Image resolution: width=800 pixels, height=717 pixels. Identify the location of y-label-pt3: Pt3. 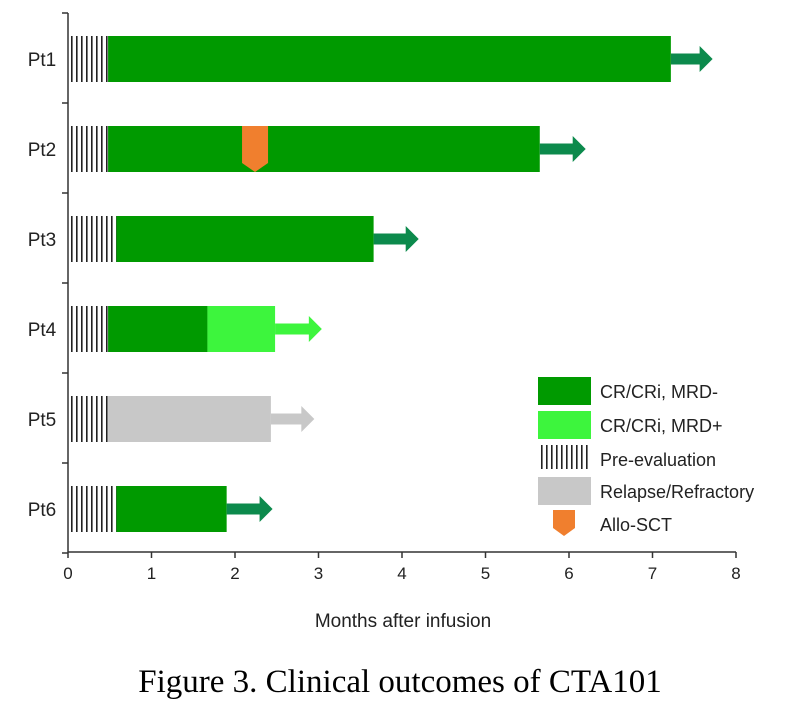
(42, 240).